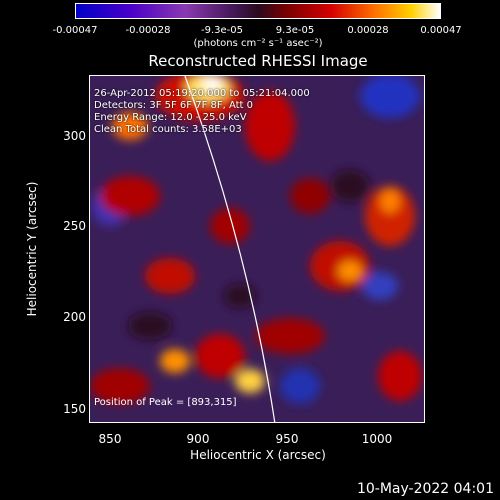 The height and width of the screenshot is (500, 500). I want to click on colorbar-units: (photons cm⁻² s⁻¹ asec⁻²), so click(258, 43).